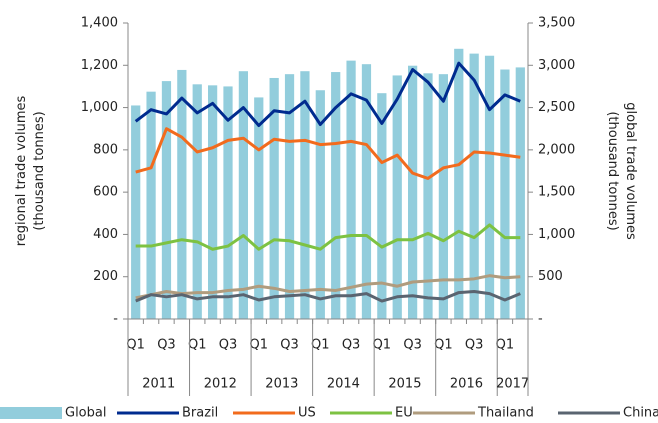  Describe the element at coordinates (105, 149) in the screenshot. I see `y-tick-label: 800` at that location.